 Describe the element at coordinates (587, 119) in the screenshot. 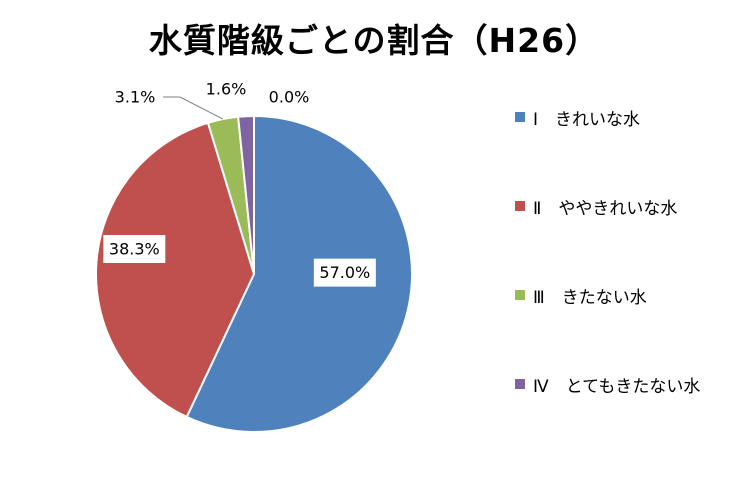

I see `legend-label-1: Ⅰ きれいな水` at that location.